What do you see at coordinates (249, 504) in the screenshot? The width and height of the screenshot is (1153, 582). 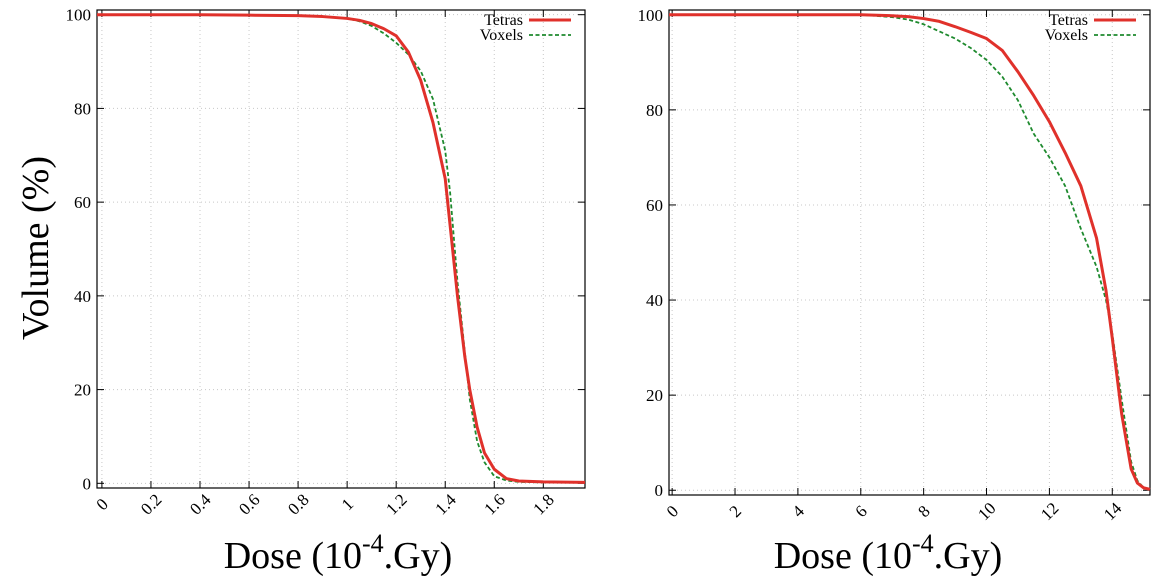 I see `left-x-tick-label-3: 0.6` at bounding box center [249, 504].